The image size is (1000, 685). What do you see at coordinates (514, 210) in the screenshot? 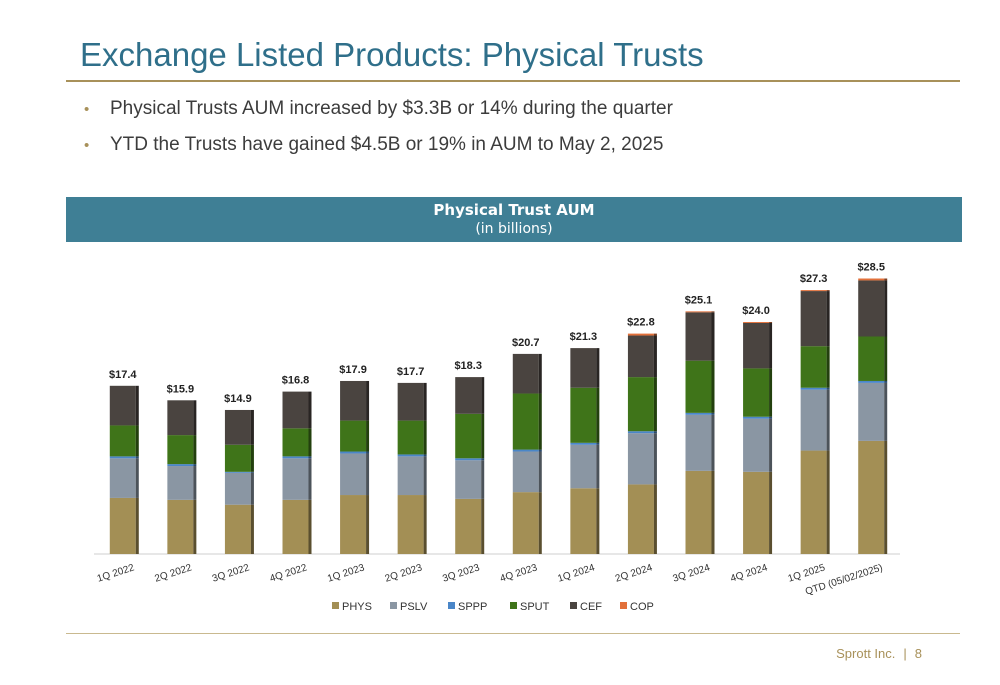
I see `chart-title: Physical Trust AUM` at bounding box center [514, 210].